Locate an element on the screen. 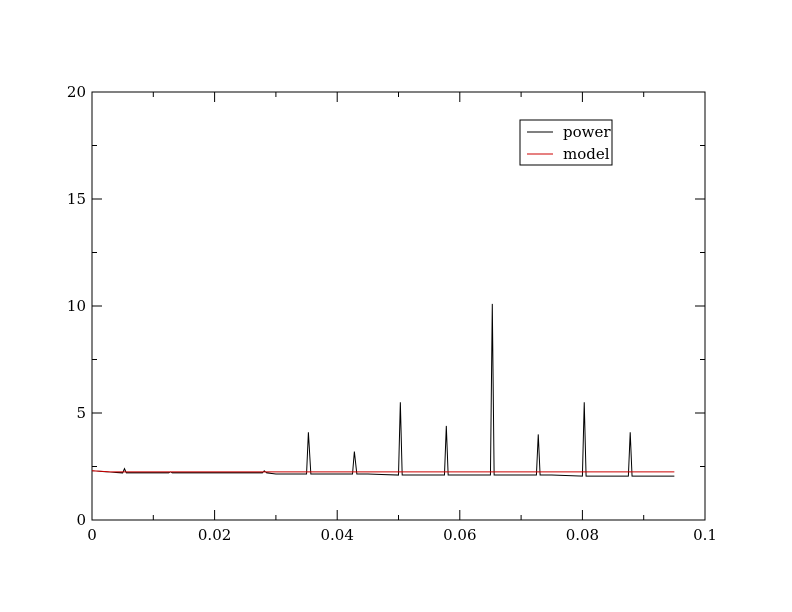 Image resolution: width=792 pixels, height=612 pixels. y-tick-label: 5 is located at coordinates (81, 413).